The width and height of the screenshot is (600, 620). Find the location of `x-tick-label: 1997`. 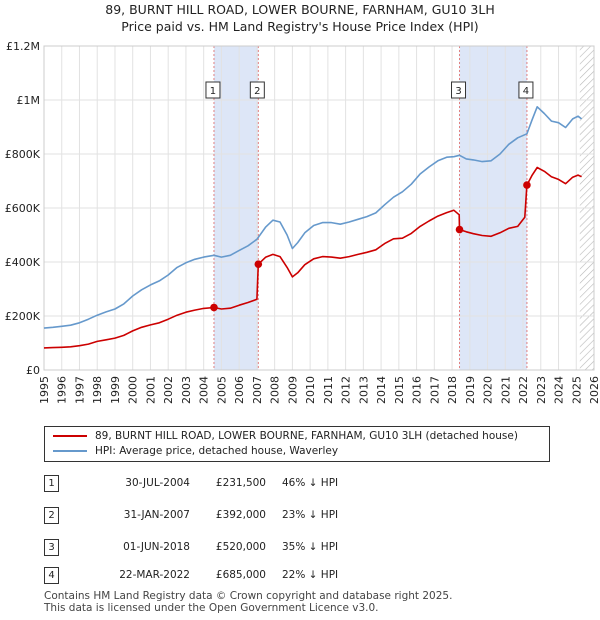

x-tick-label: 1997 is located at coordinates (79, 390).